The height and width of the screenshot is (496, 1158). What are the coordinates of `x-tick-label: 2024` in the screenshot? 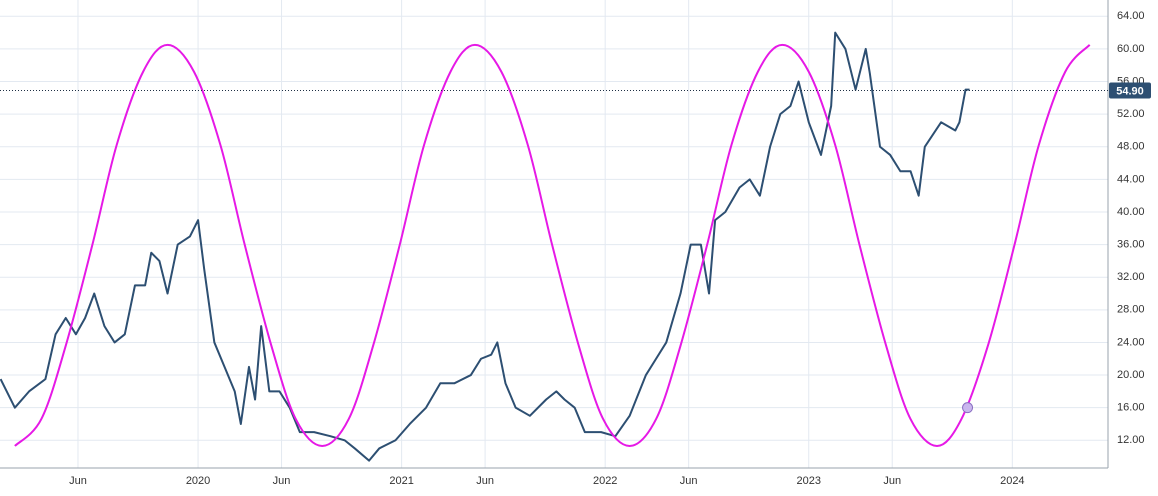 It's located at (1012, 481).